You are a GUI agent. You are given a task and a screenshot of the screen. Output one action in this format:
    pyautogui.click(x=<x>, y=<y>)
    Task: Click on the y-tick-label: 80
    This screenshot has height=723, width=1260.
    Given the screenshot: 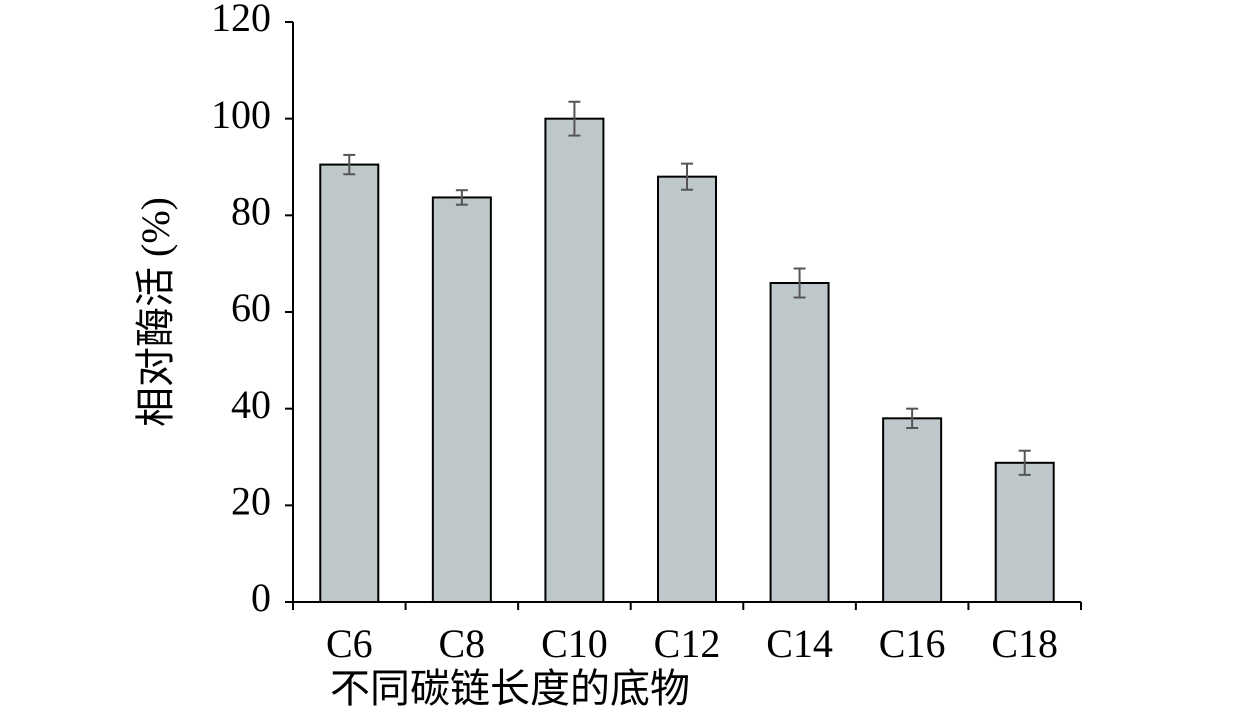 What is the action you would take?
    pyautogui.click(x=251, y=211)
    